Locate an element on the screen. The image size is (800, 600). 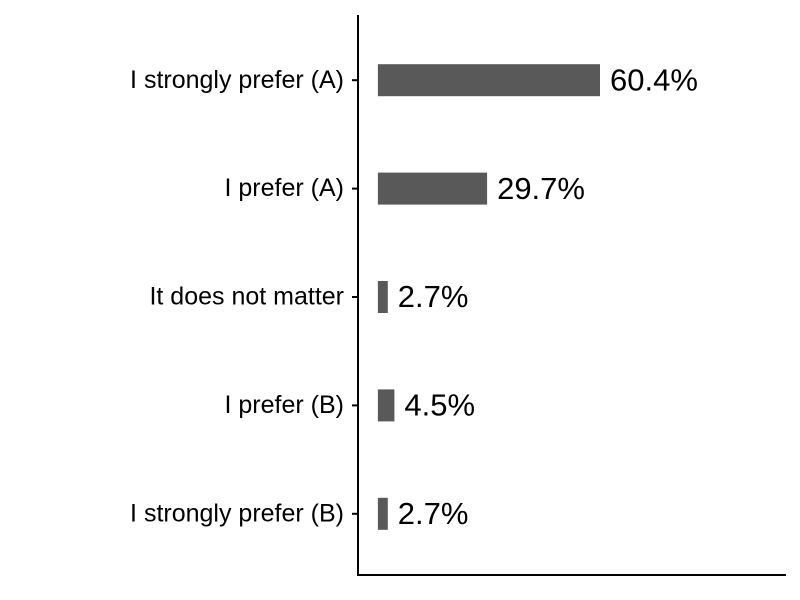
y-tick-label: I strongly prefer (A) is located at coordinates (237, 80).